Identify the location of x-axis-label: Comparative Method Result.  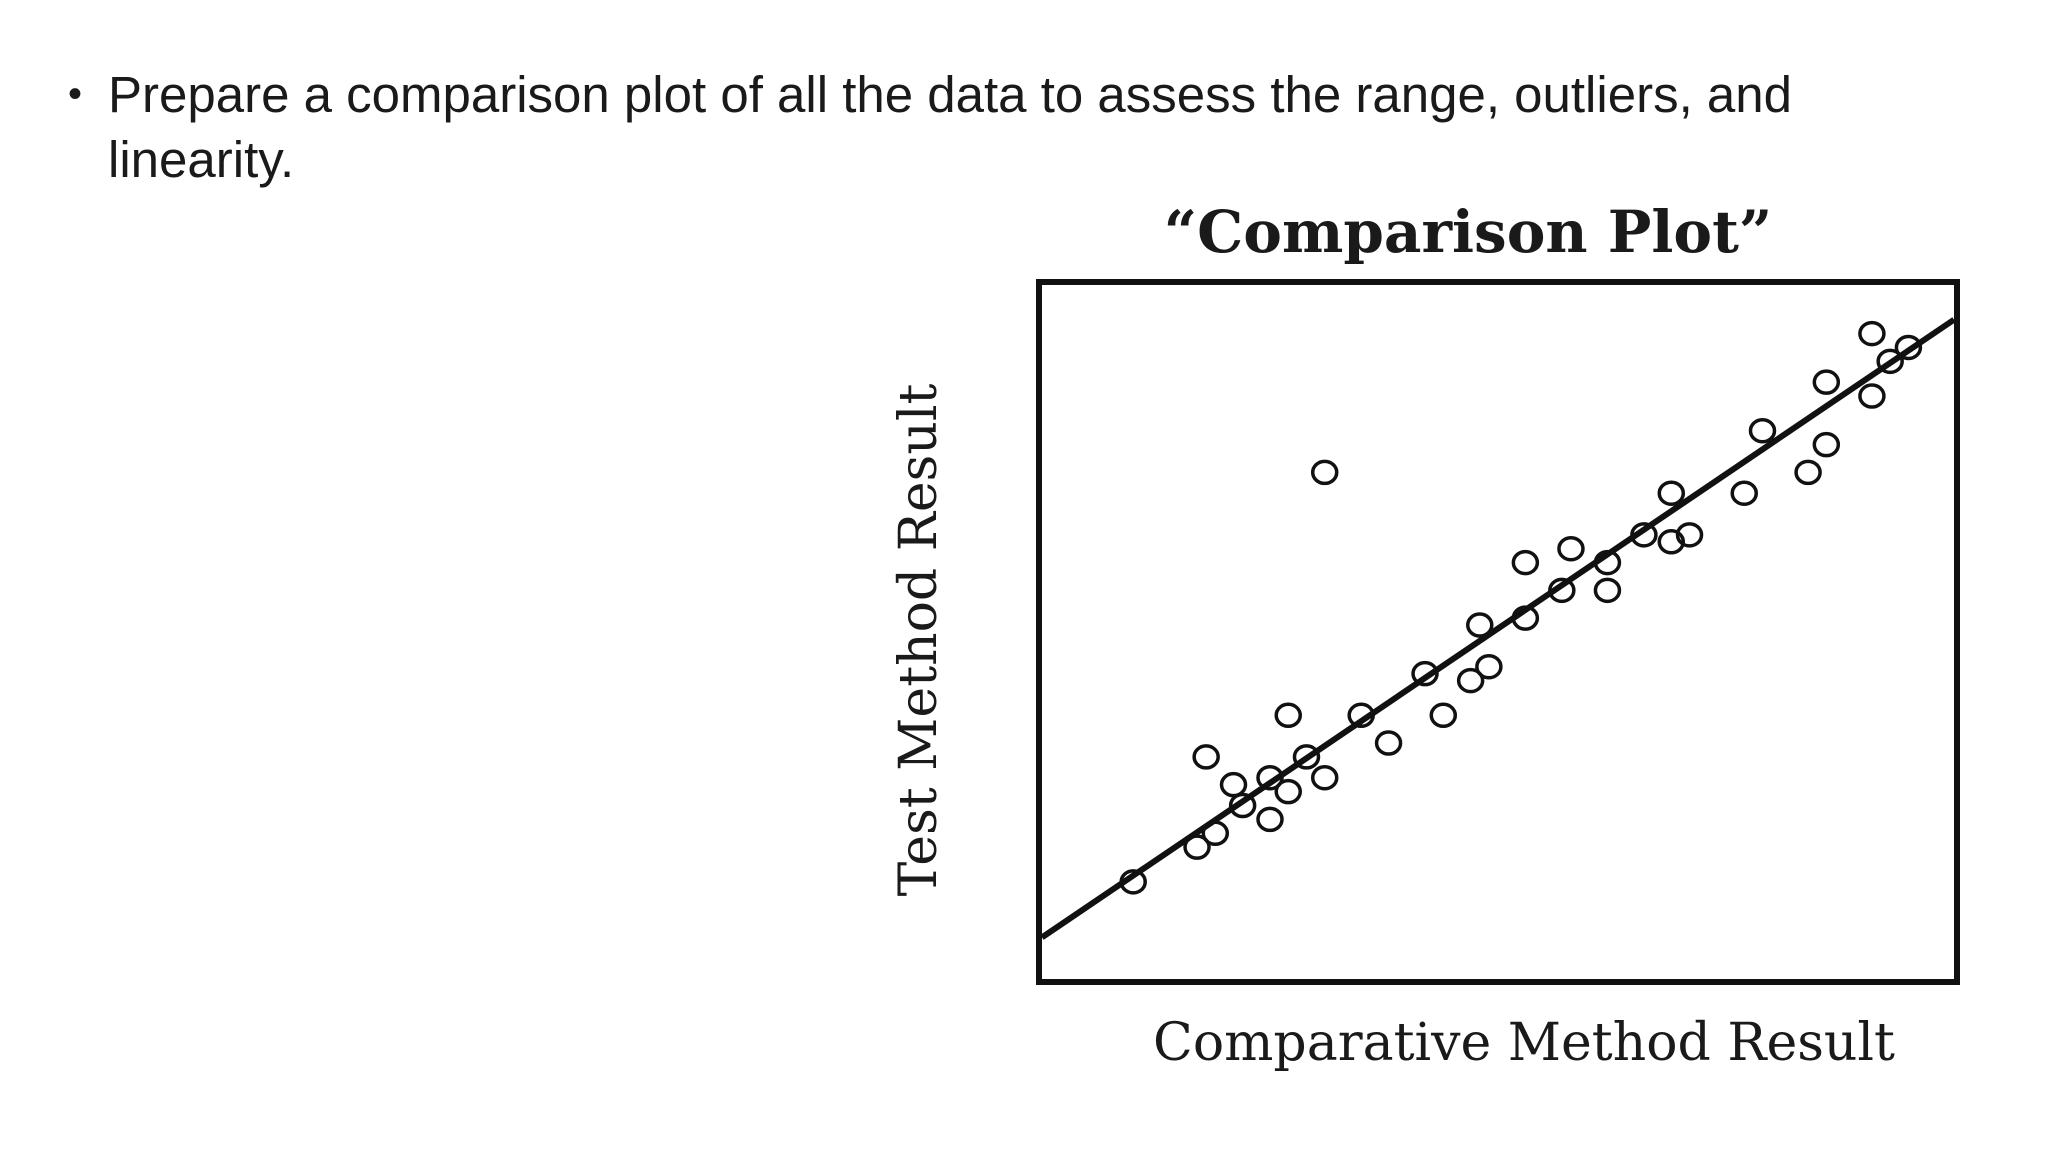
(1524, 1043).